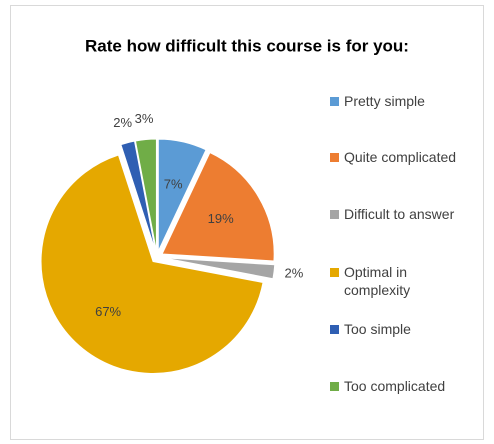 The height and width of the screenshot is (444, 494). Describe the element at coordinates (384, 101) in the screenshot. I see `legend-label: Pretty simple` at that location.